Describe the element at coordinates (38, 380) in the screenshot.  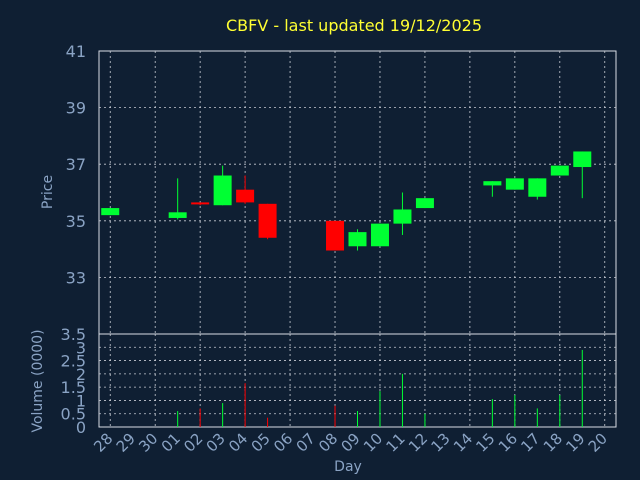
I see `volume-axis-label: Volume (0000)` at that location.